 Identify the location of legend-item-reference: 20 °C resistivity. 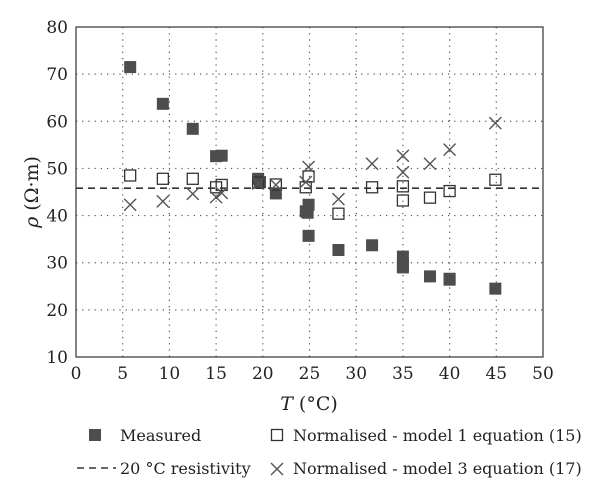
(164, 468).